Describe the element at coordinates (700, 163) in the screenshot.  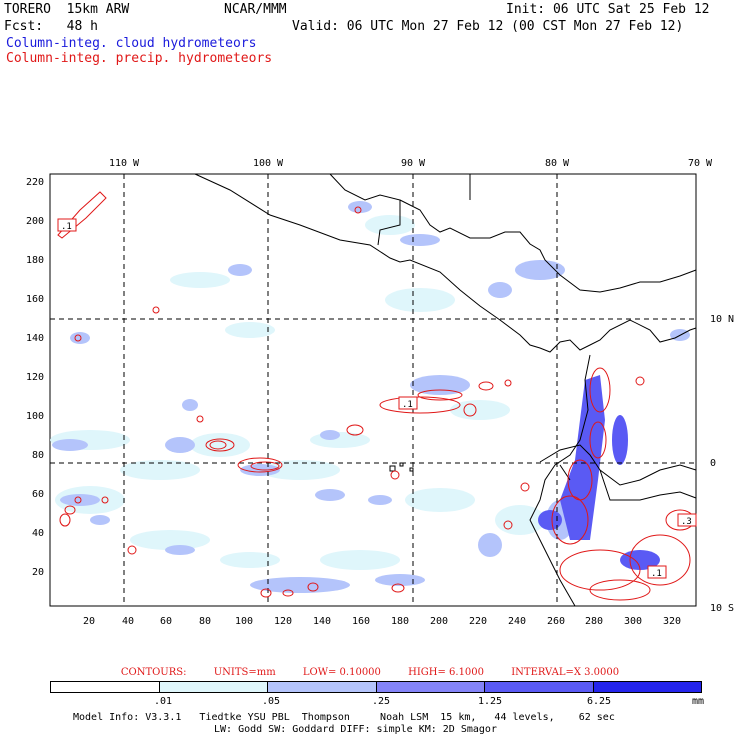
I see `lon-label-70w: 70 W` at that location.